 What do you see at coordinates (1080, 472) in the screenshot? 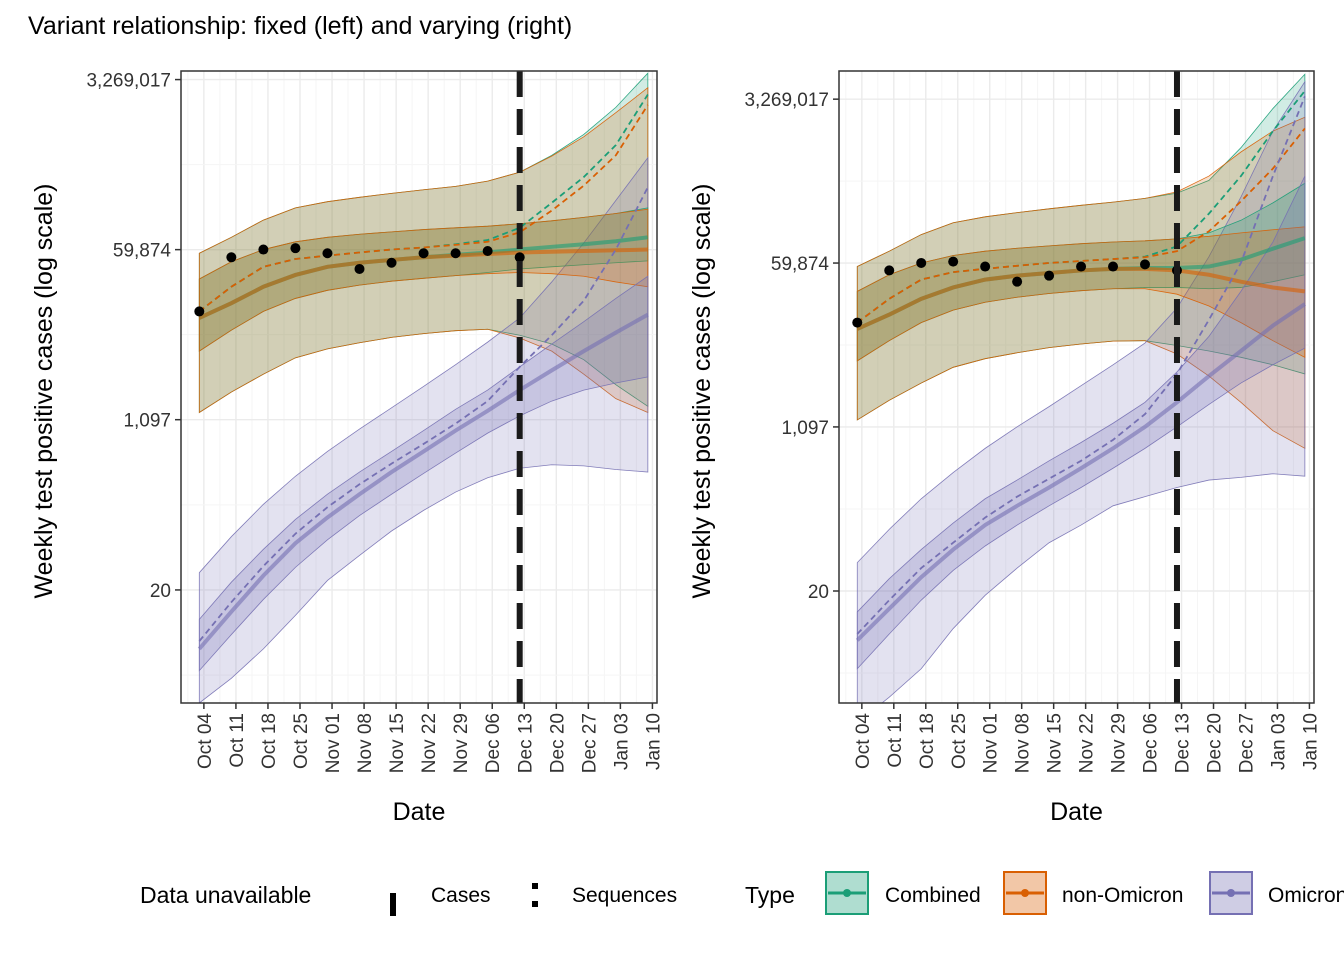
I see `right-median-line-omicron` at bounding box center [1080, 472].